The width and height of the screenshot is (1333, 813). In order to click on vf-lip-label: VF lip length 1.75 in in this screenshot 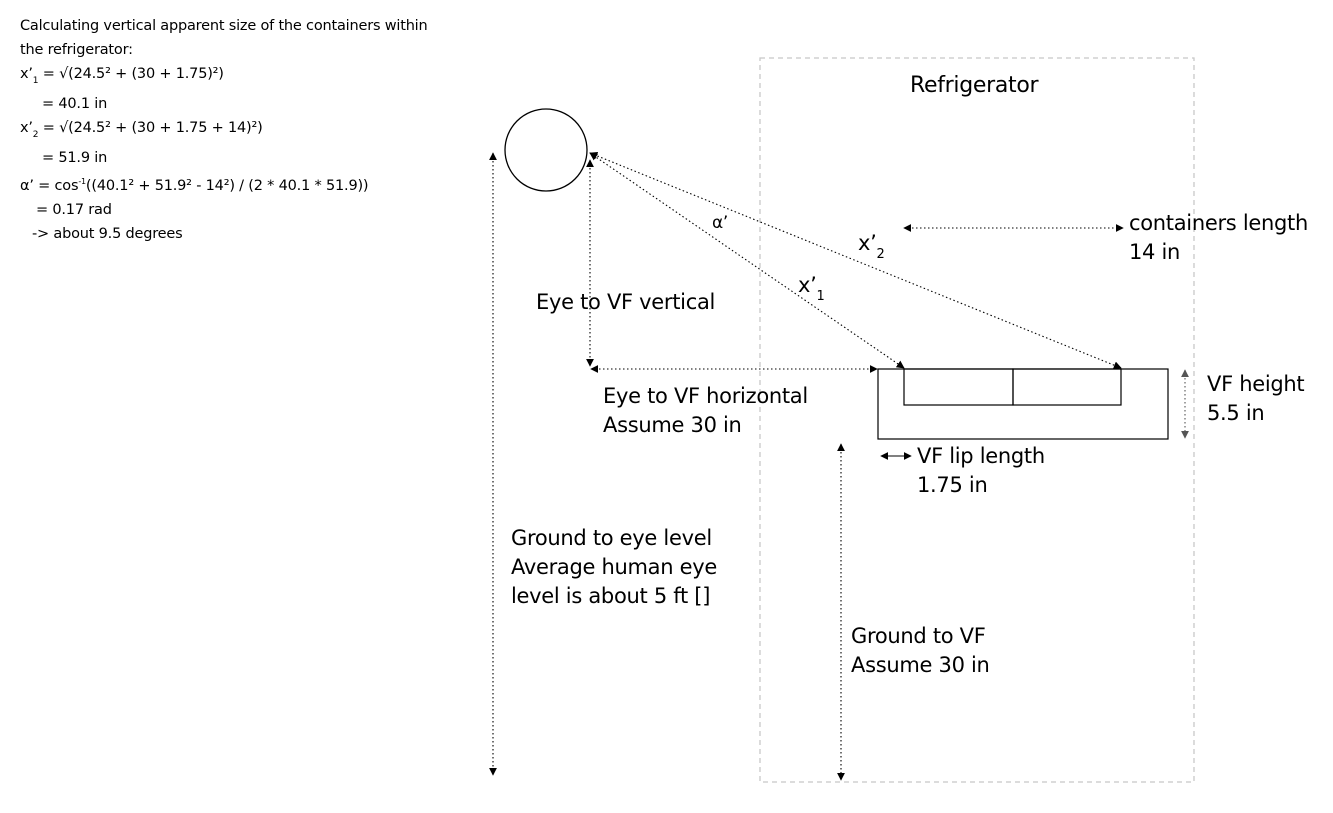, I will do `click(981, 470)`.